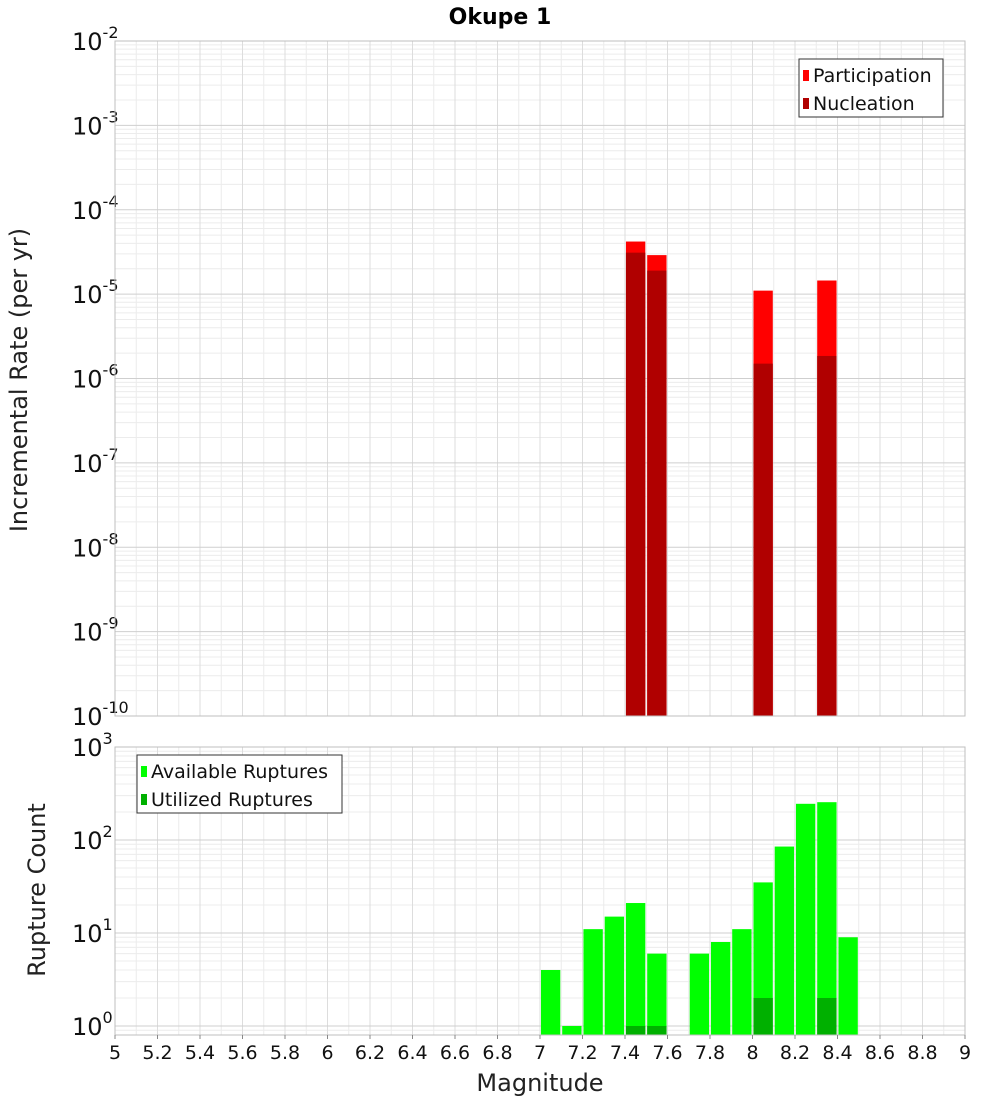  I want to click on x-tick-label: 6.2, so click(370, 1053).